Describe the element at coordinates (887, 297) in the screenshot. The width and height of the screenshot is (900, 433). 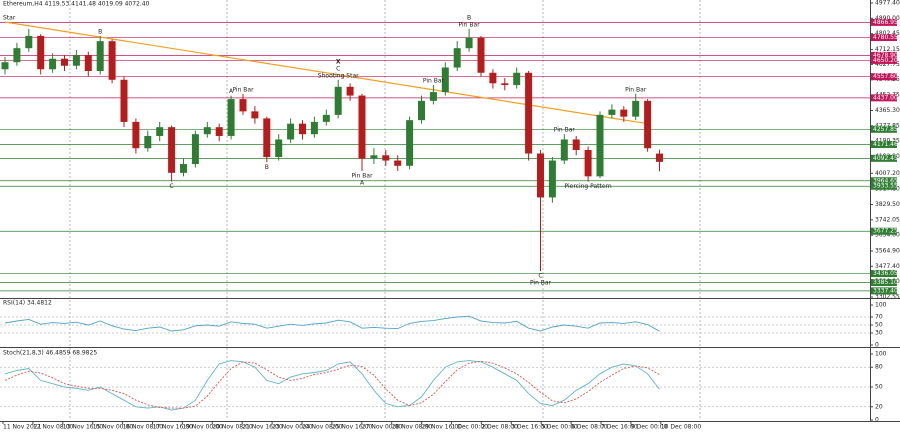
I see `y-tick-label: 3302.55` at that location.